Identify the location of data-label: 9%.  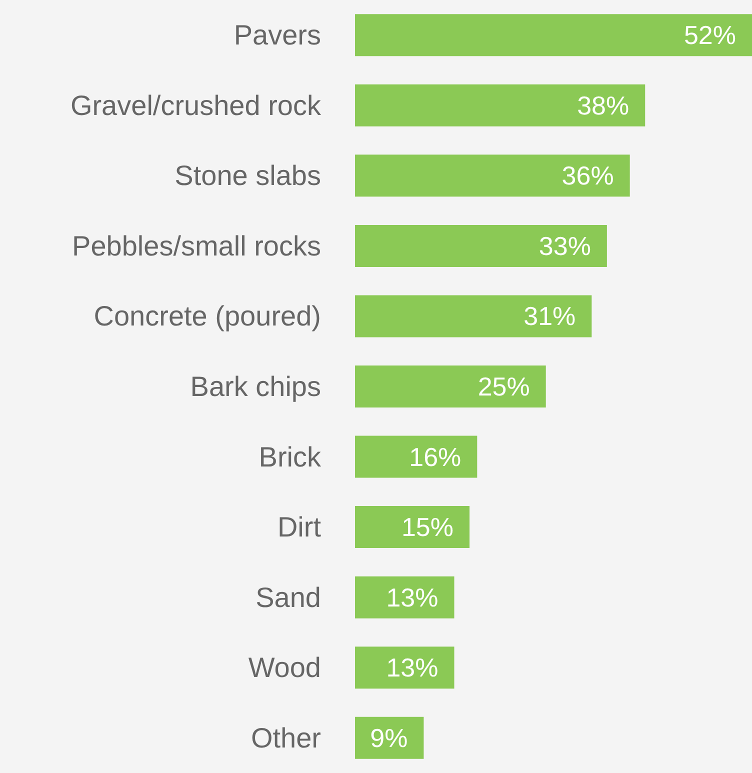
(389, 737).